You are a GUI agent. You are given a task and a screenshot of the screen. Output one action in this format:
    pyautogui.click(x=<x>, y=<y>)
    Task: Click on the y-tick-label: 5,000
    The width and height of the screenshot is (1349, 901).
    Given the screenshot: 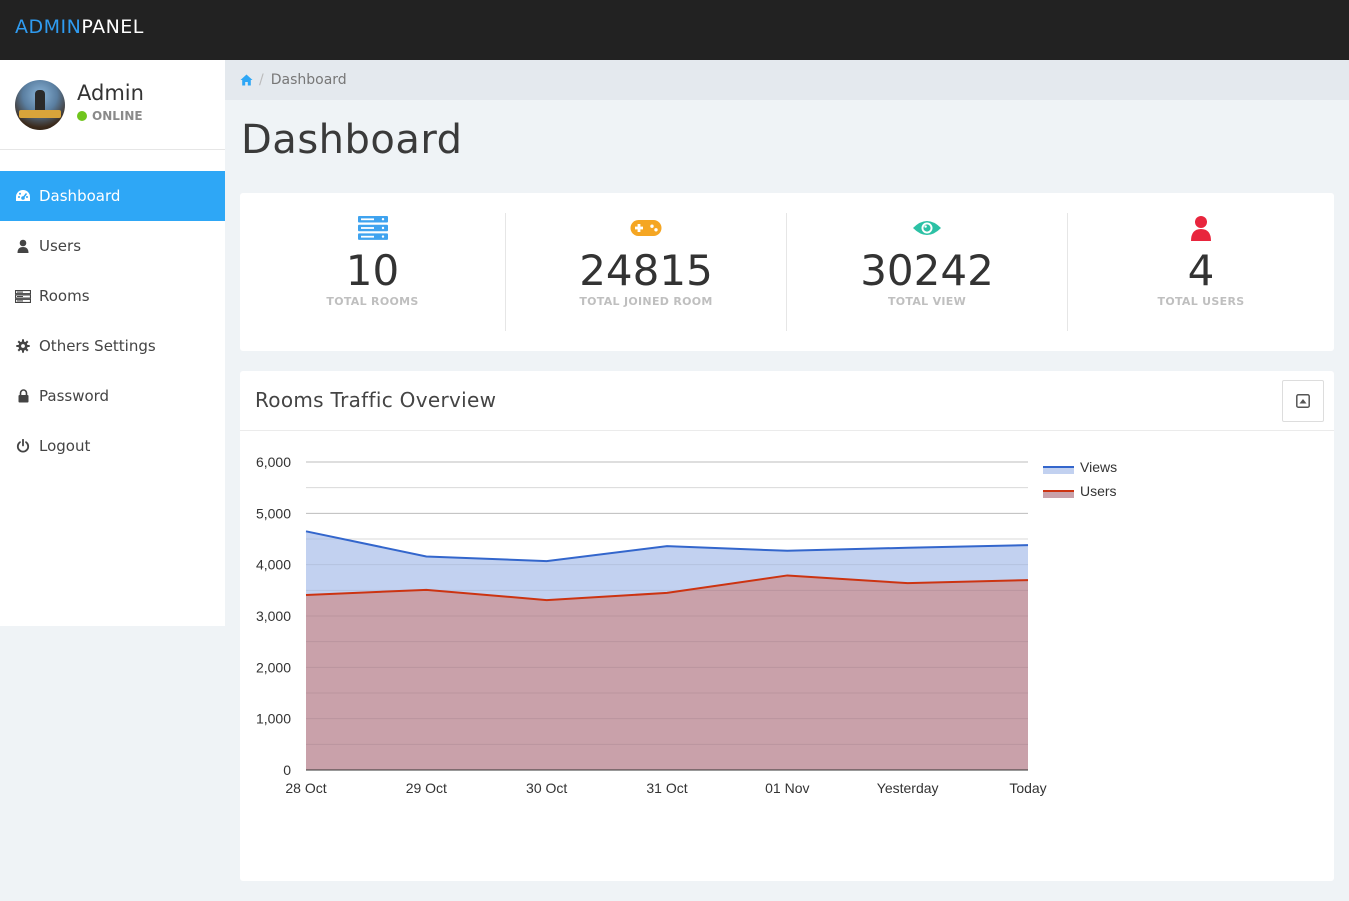 What is the action you would take?
    pyautogui.click(x=273, y=513)
    